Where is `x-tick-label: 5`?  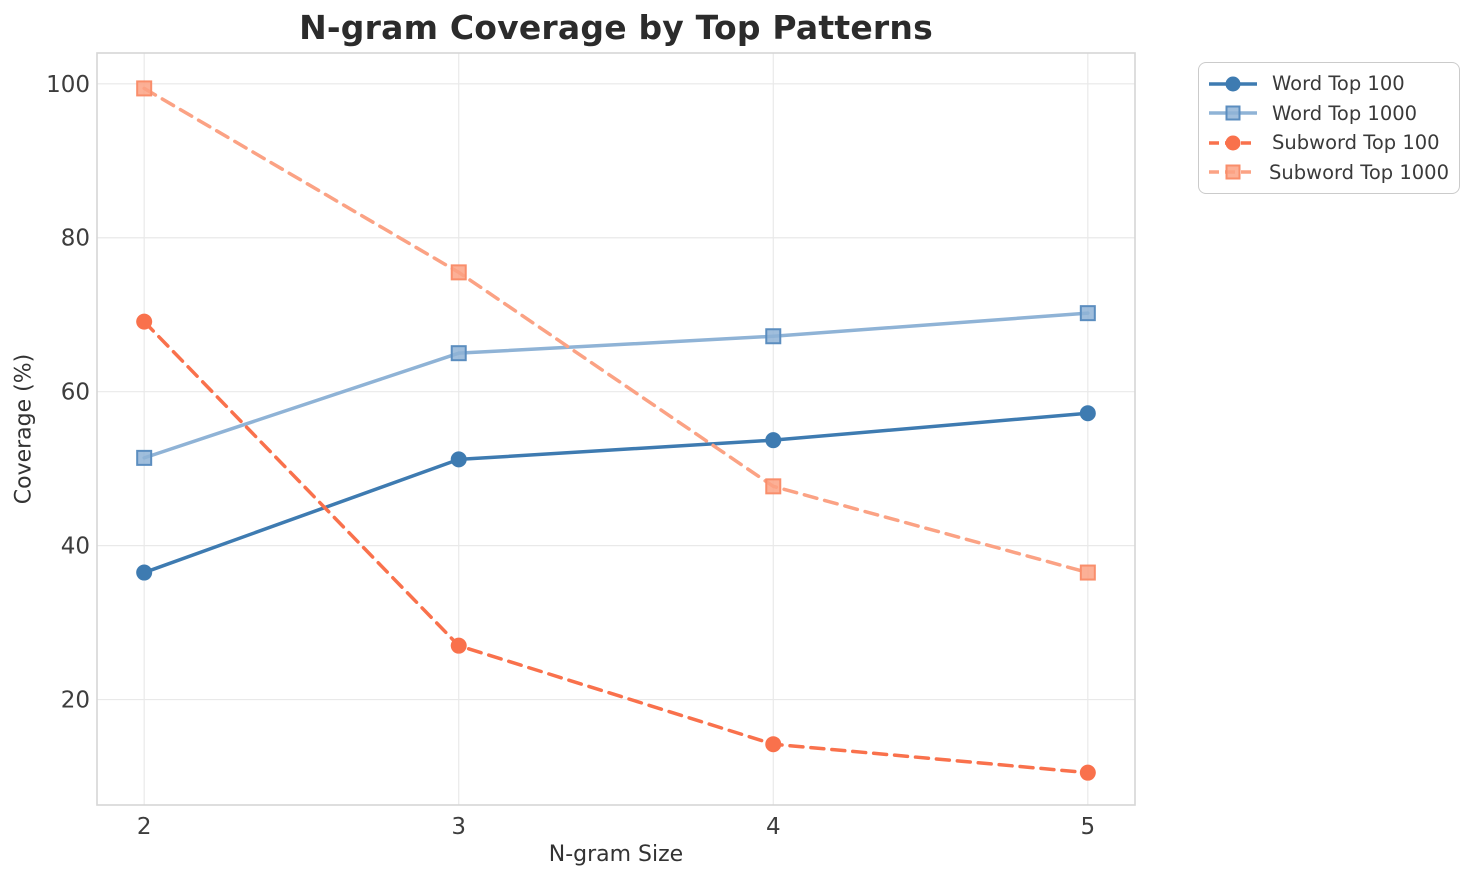 x-tick-label: 5 is located at coordinates (1087, 827).